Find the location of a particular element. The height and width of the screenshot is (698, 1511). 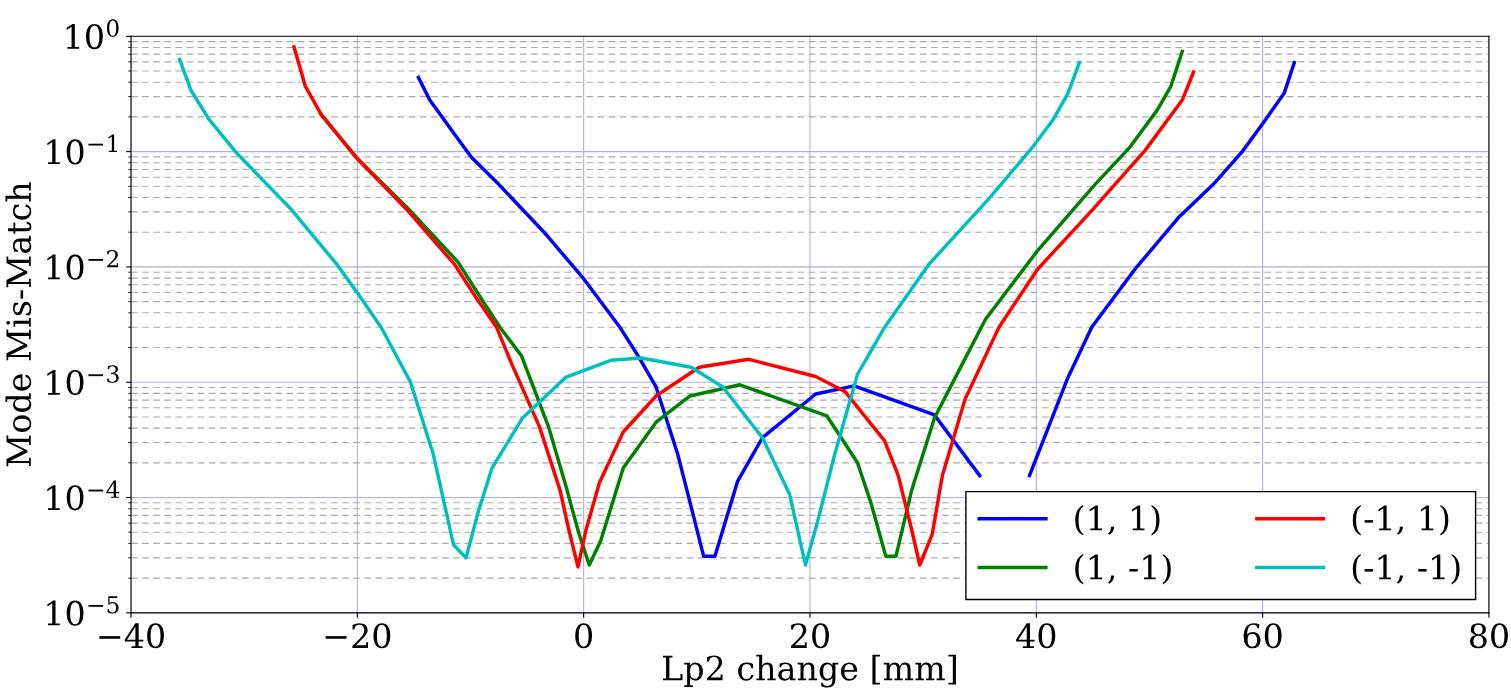

x-tick-label: 20 is located at coordinates (810, 636).